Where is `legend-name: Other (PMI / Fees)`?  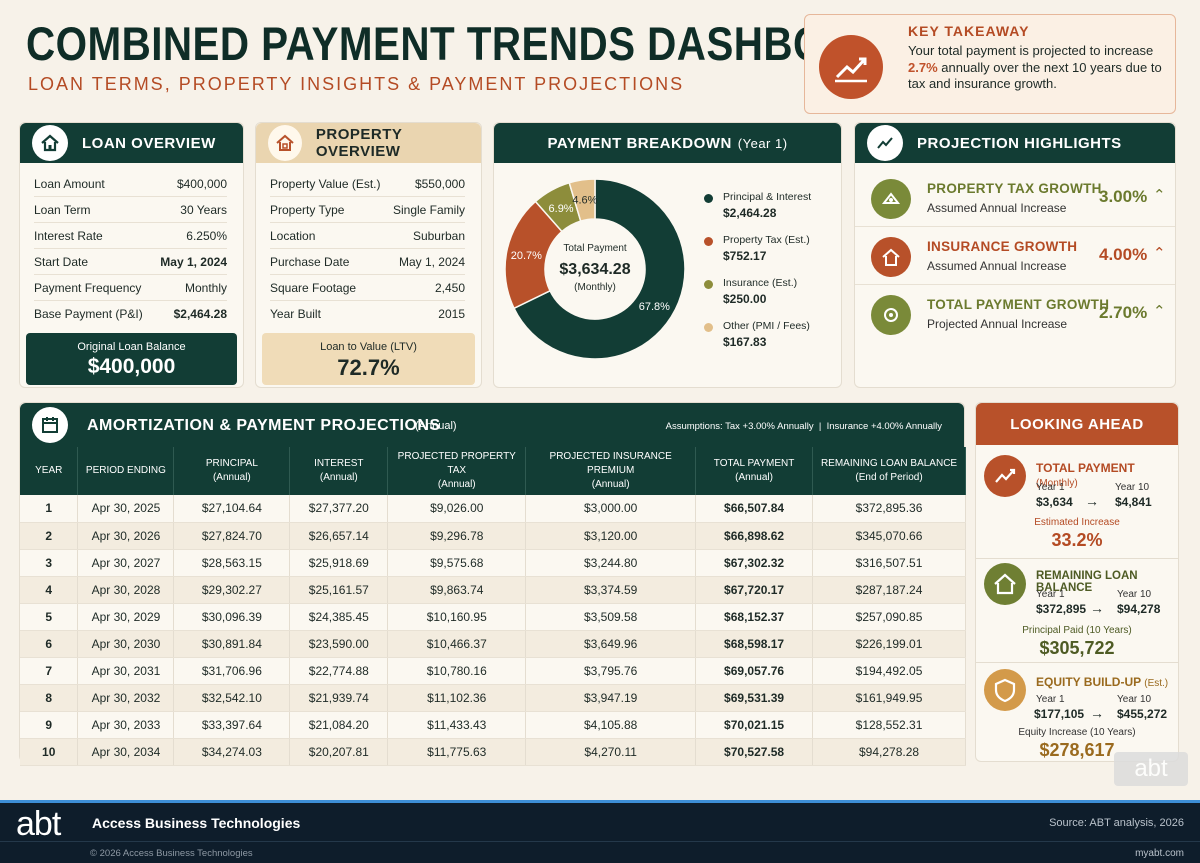 legend-name: Other (PMI / Fees) is located at coordinates (766, 326).